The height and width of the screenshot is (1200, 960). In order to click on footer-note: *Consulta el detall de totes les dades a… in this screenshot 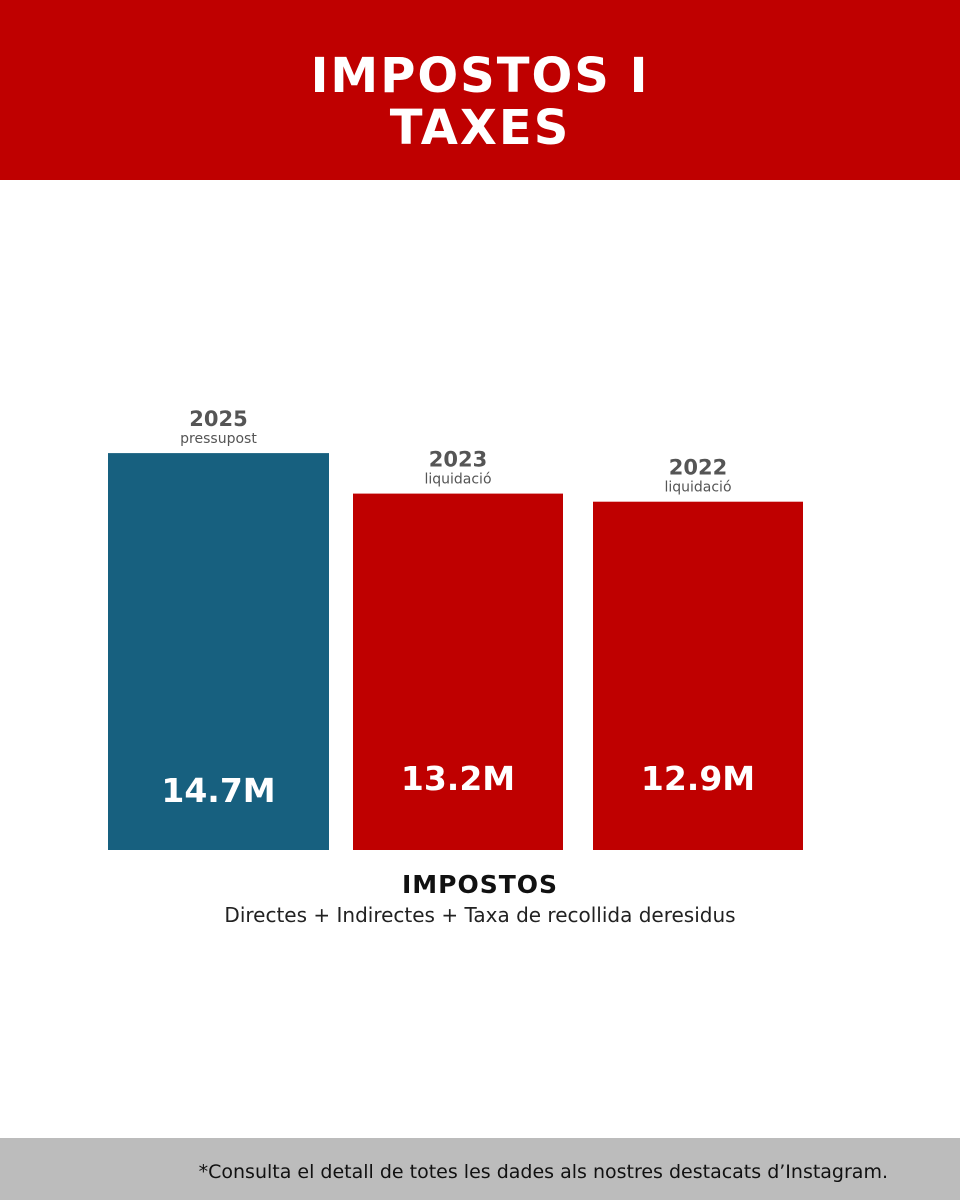, I will do `click(543, 1172)`.